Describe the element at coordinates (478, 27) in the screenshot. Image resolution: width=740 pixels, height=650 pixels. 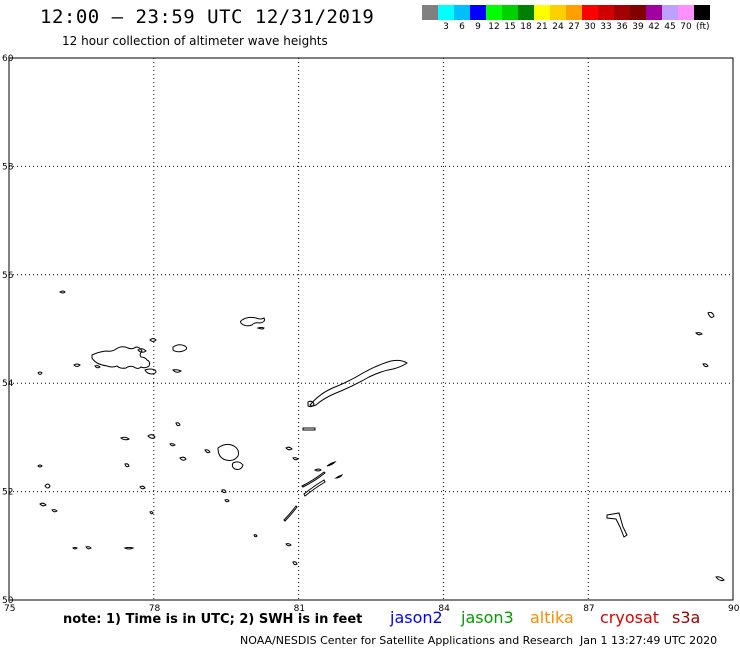
I see `colorbar-label: 9` at that location.